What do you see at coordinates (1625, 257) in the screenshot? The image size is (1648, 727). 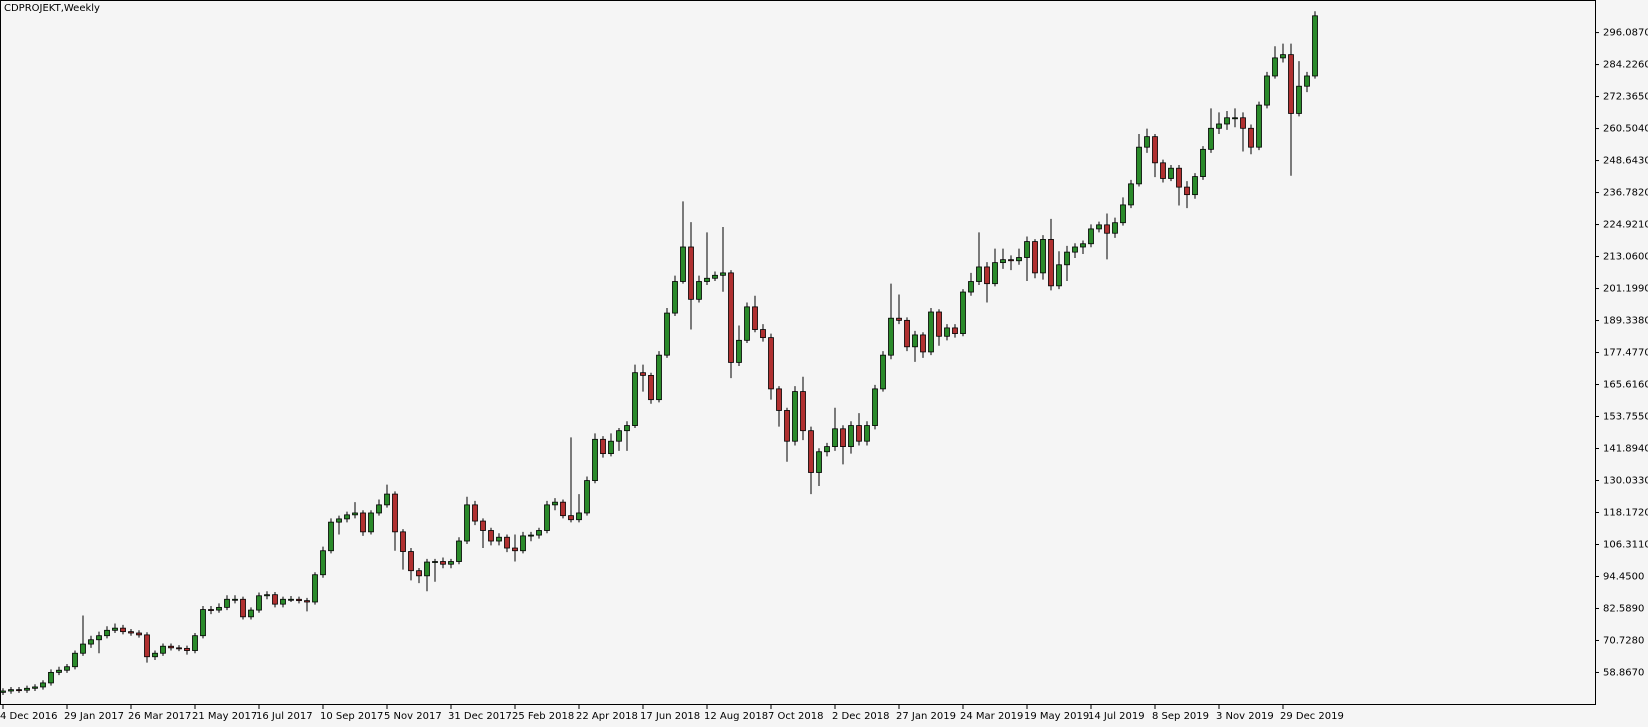 I see `y-tick-label: 213.0600` at bounding box center [1625, 257].